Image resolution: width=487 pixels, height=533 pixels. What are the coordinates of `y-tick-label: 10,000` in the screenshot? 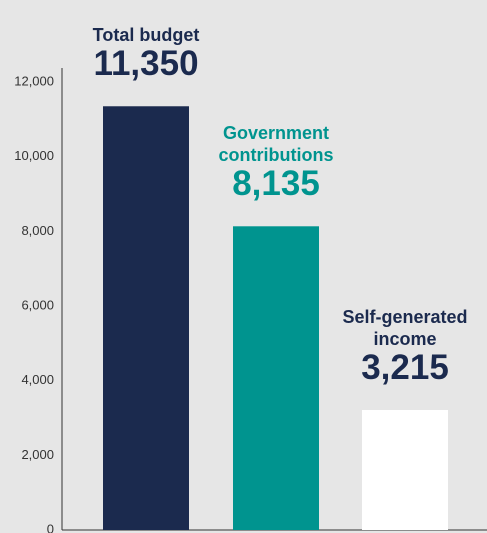 It's located at (34, 155).